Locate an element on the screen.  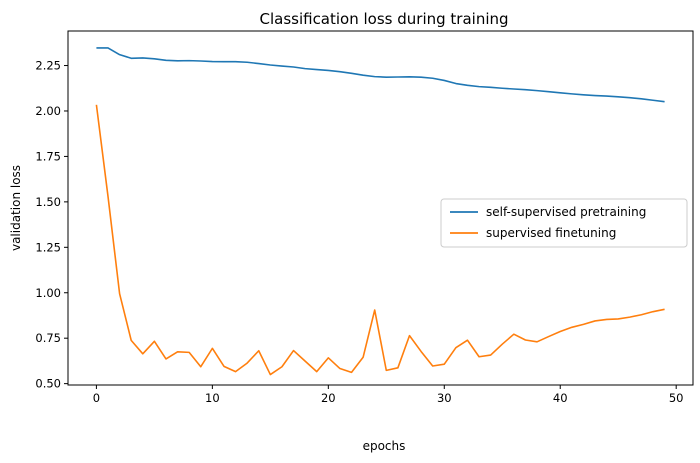
x-tick-label: 10 is located at coordinates (212, 398).